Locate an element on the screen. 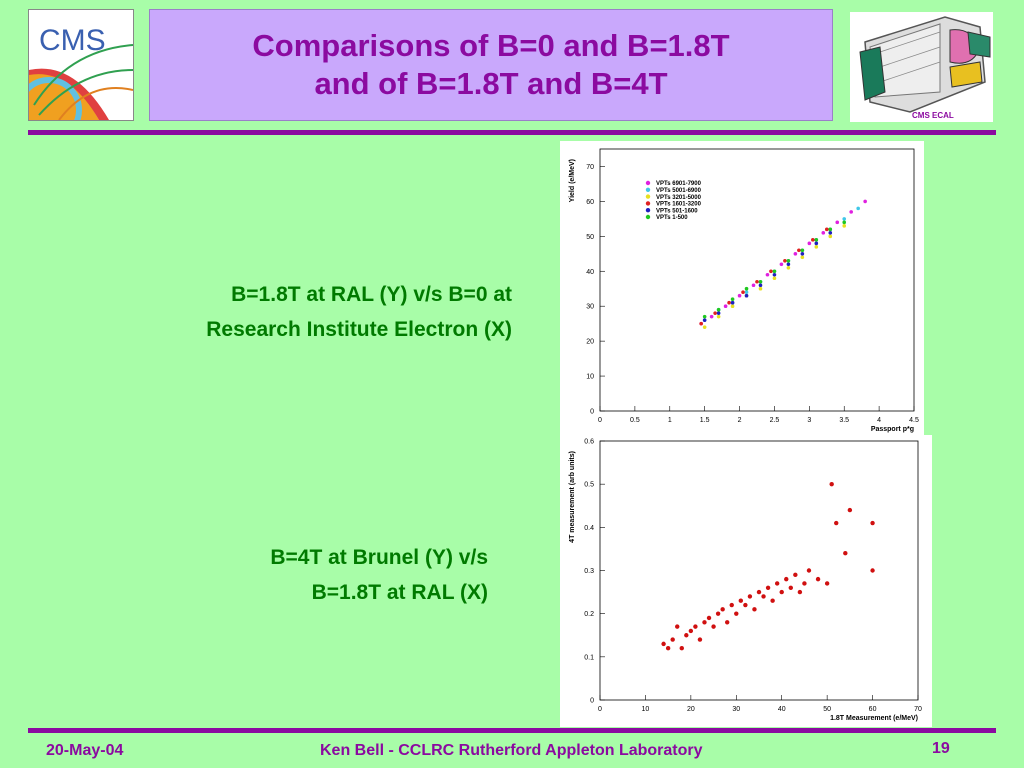  cms-logo-graphic: CMS is located at coordinates (81, 65).